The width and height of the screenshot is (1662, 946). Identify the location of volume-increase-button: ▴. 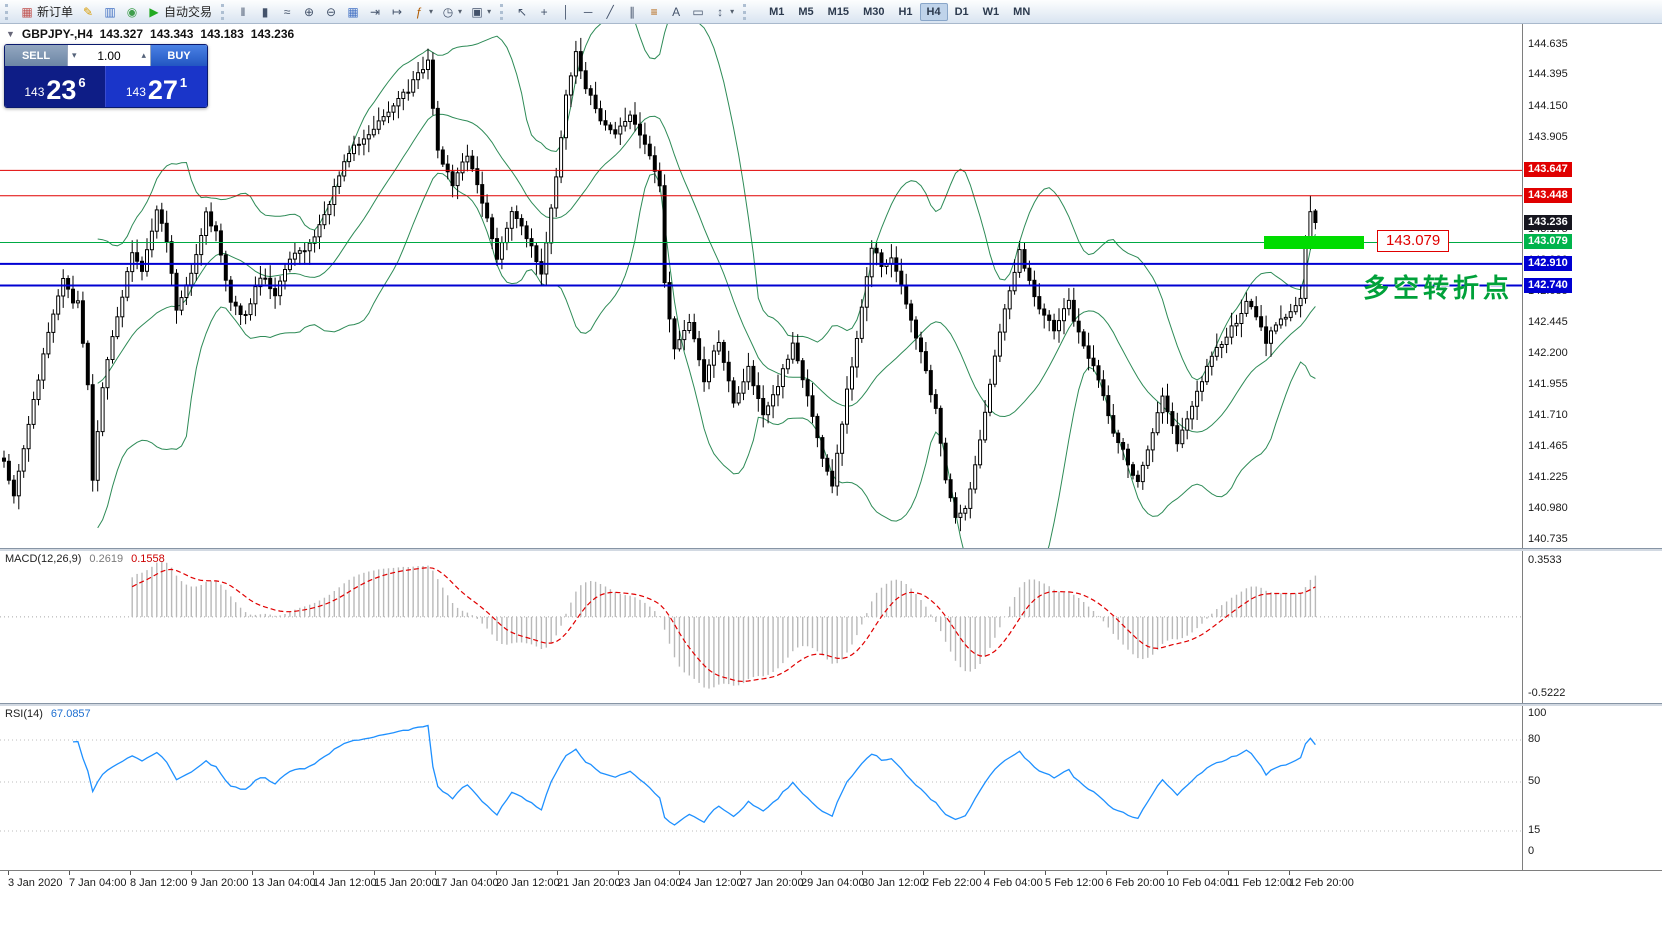
(143, 55).